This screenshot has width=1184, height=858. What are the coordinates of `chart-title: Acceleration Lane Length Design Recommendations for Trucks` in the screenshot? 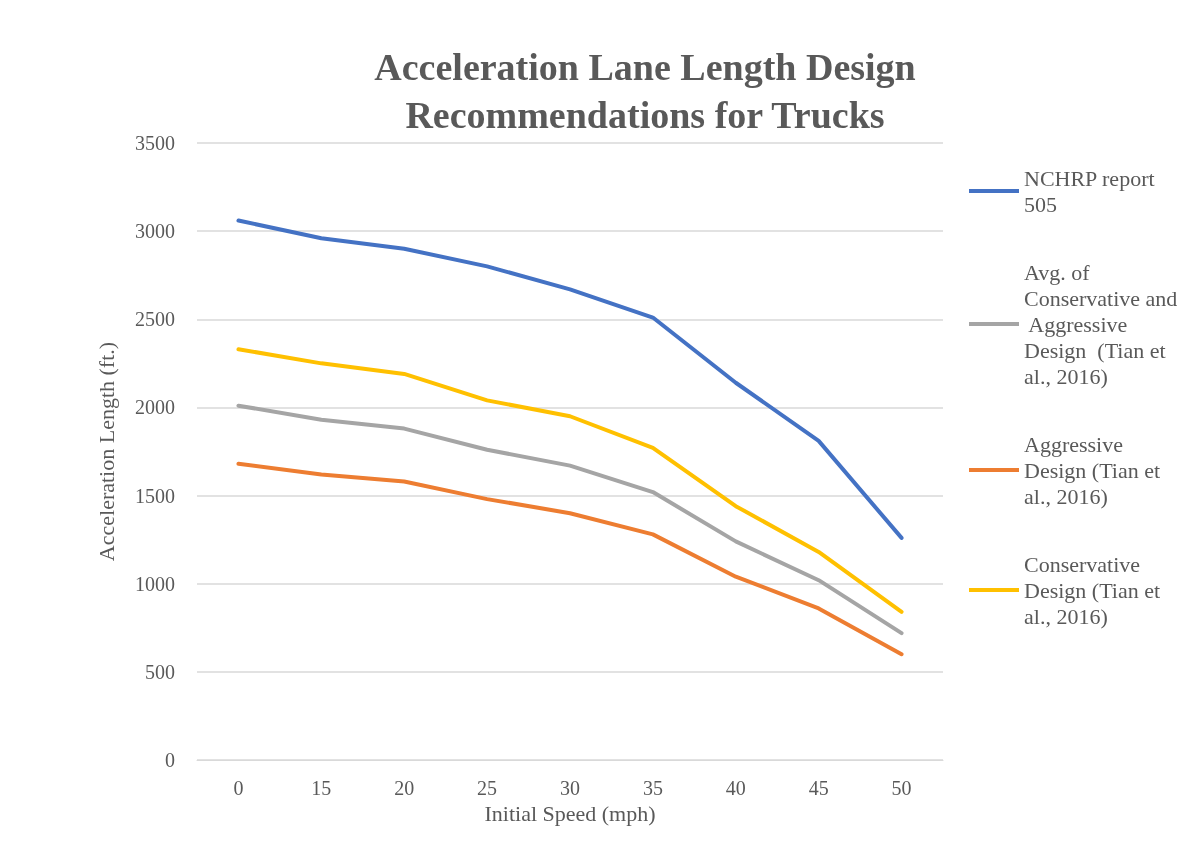 It's located at (645, 91).